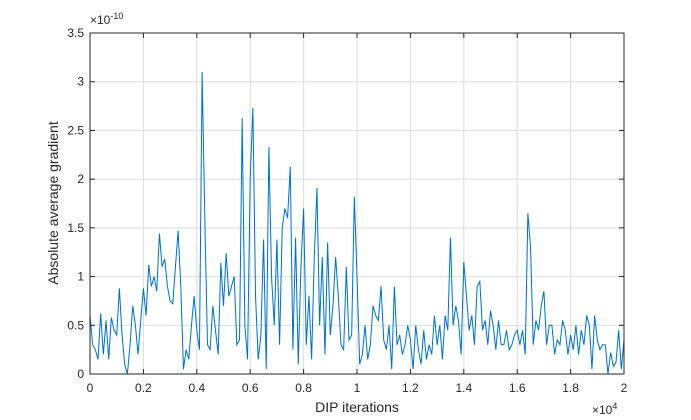 The height and width of the screenshot is (420, 691). I want to click on x-tick-label: 0.8, so click(303, 388).